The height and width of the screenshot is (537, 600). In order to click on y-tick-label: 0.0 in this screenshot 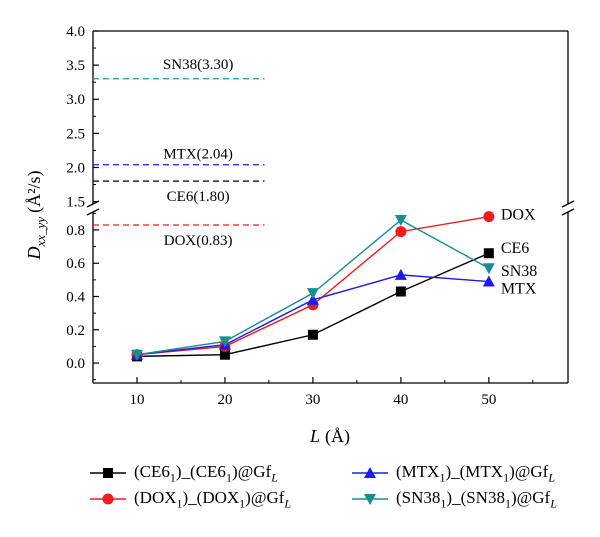, I will do `click(75, 364)`.